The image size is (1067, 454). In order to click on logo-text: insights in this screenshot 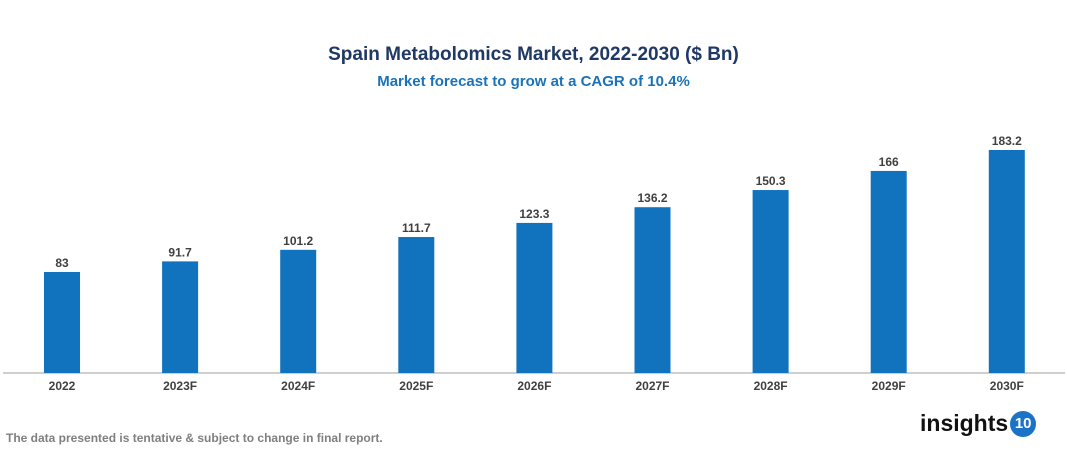, I will do `click(964, 423)`.